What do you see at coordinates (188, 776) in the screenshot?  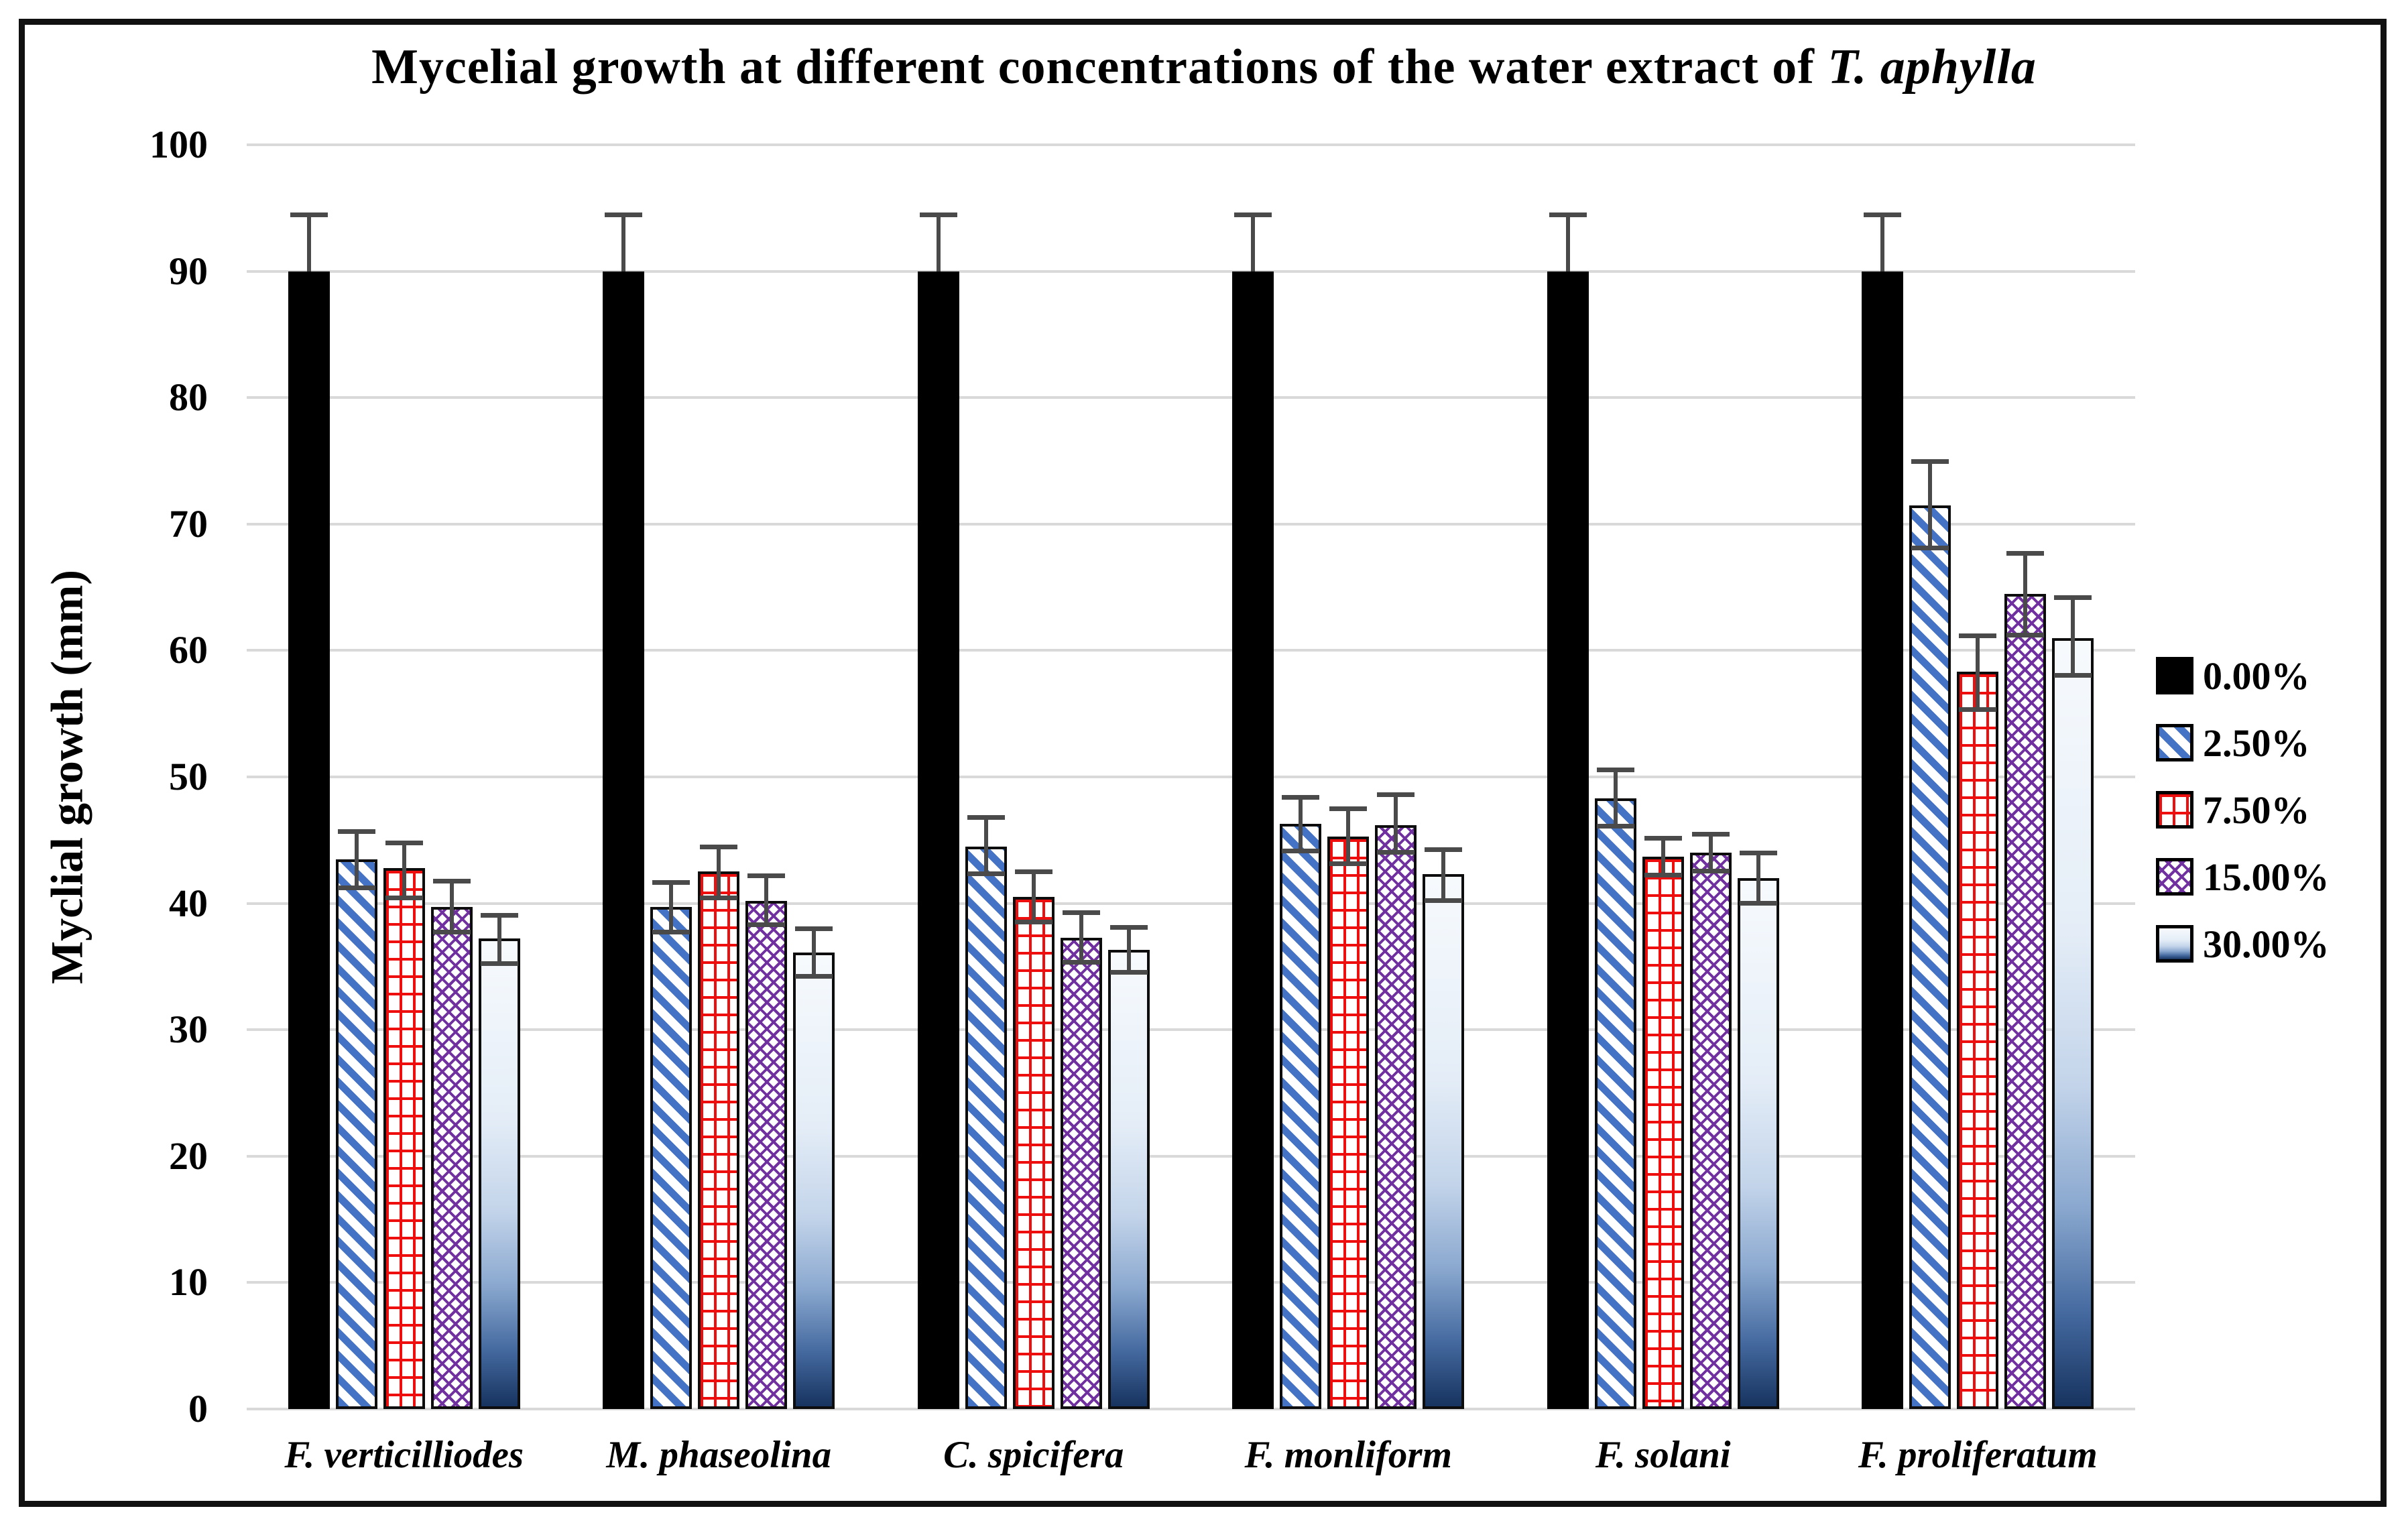 I see `y-tick-label: 50` at bounding box center [188, 776].